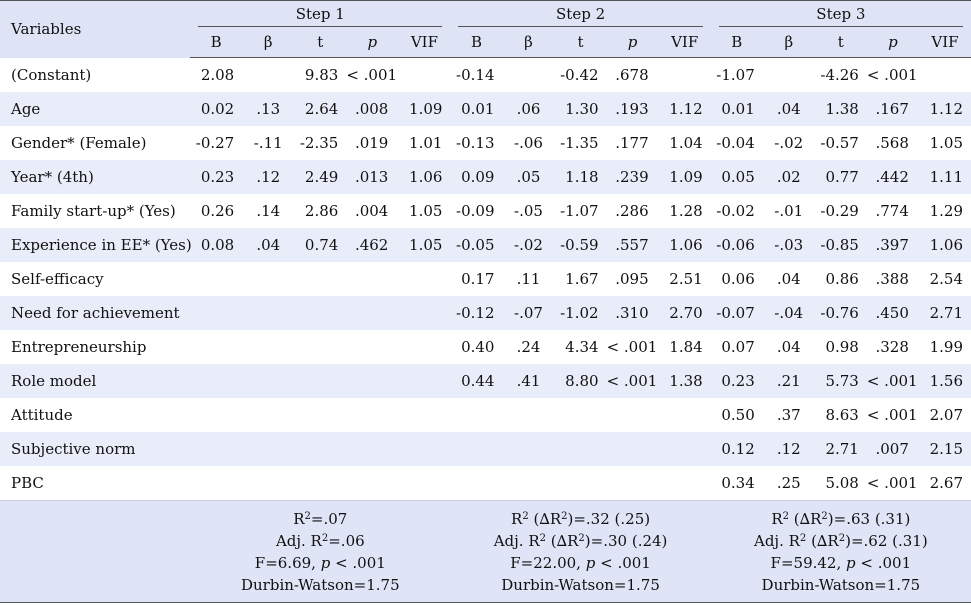 The height and width of the screenshot is (605, 971). Describe the element at coordinates (841, 562) in the screenshot. I see `step-3-f-stat: F=59.42, p < .001` at that location.